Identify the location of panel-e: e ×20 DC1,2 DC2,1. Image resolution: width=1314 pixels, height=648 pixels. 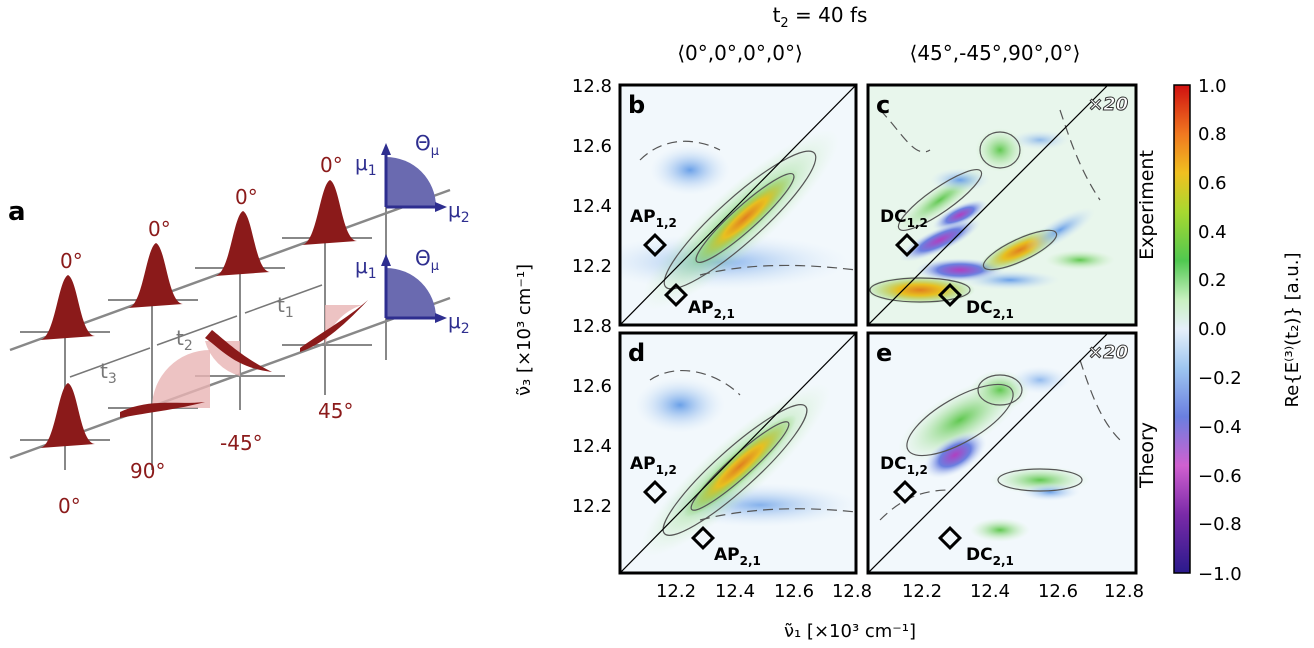
(1002, 453).